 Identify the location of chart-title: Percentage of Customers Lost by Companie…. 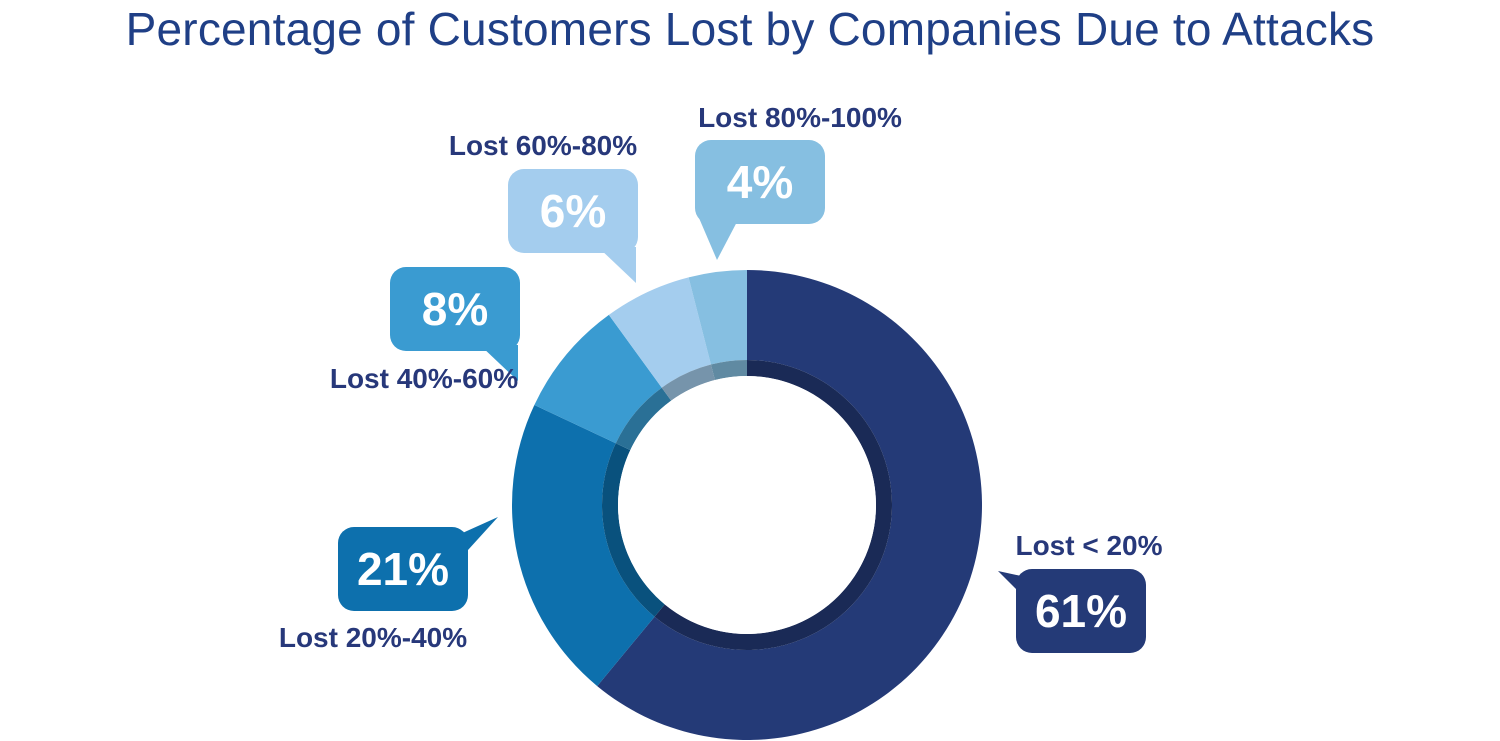
(750, 29).